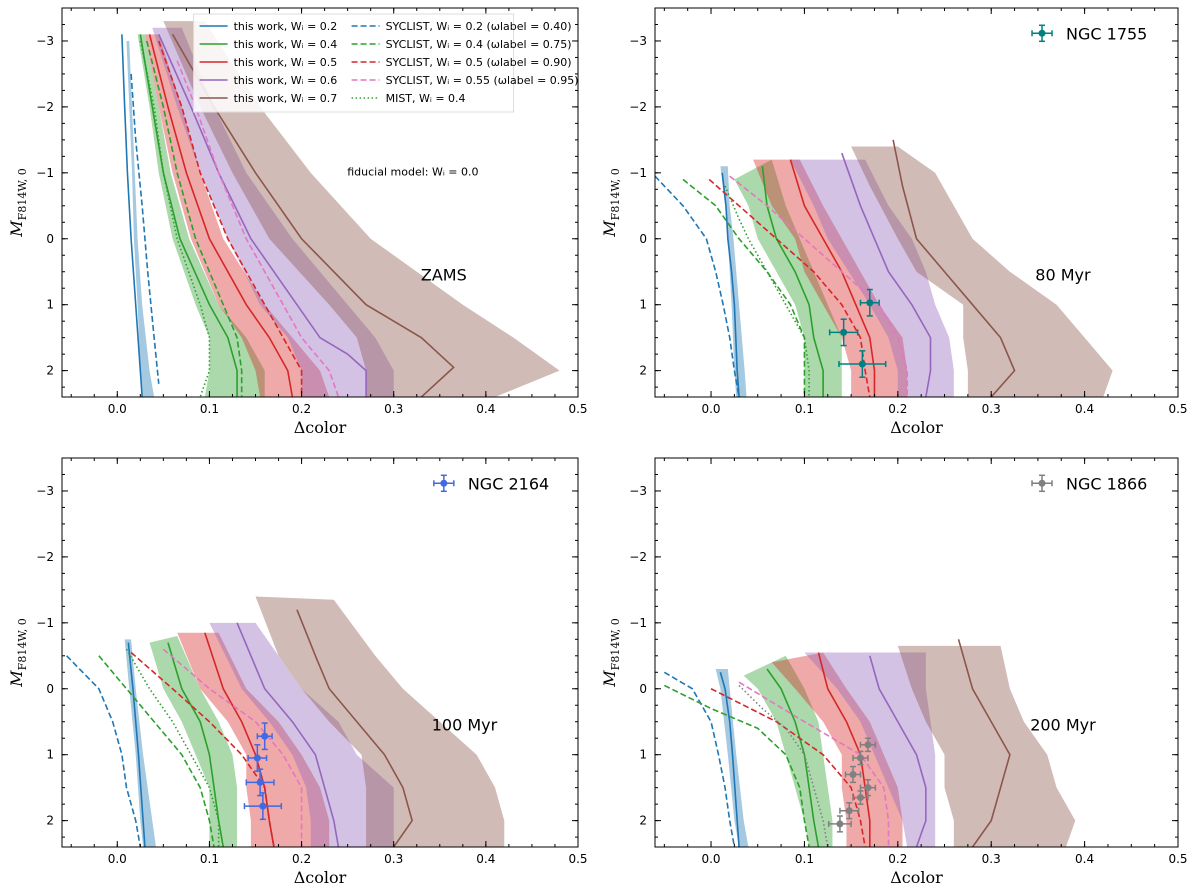  I want to click on y-tick-label: 0, so click(643, 689).